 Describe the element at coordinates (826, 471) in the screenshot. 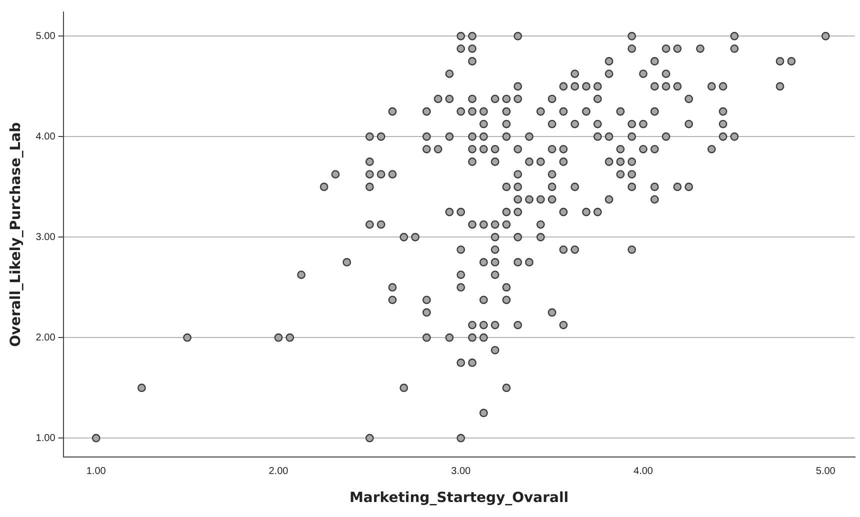

I see `x-tick-label: 5.00` at that location.